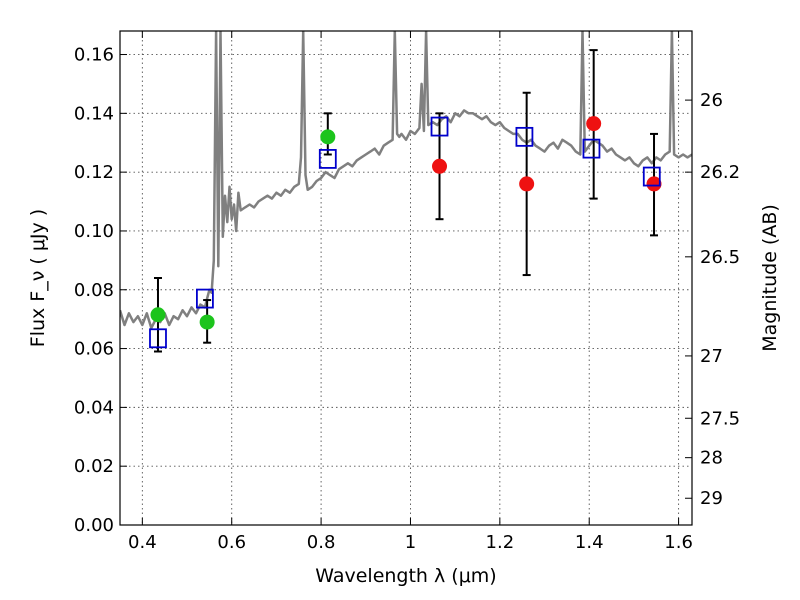  I want to click on right-tick-label: 26.5, so click(720, 257).